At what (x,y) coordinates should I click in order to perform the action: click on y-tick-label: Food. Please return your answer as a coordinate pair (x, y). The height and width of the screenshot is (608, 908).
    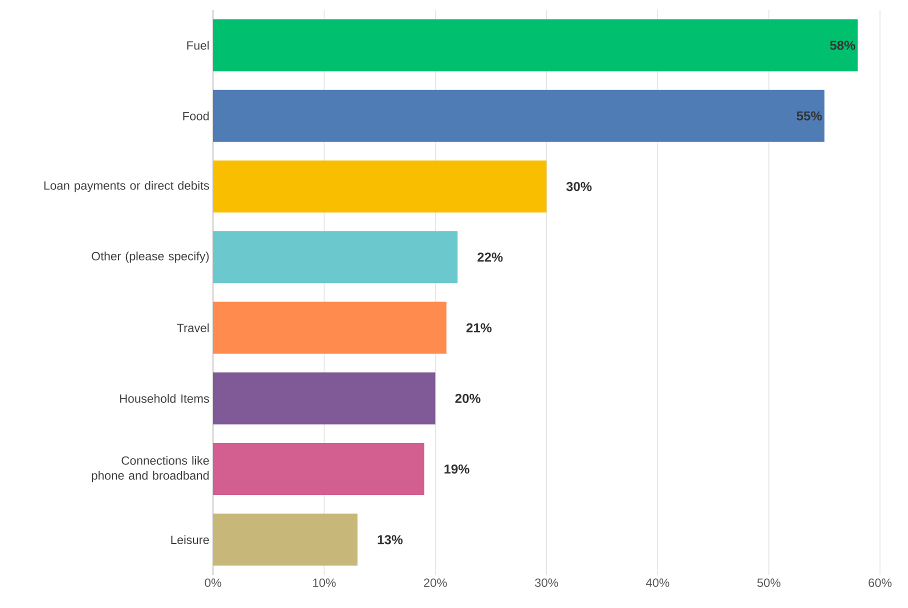
    Looking at the image, I should click on (196, 116).